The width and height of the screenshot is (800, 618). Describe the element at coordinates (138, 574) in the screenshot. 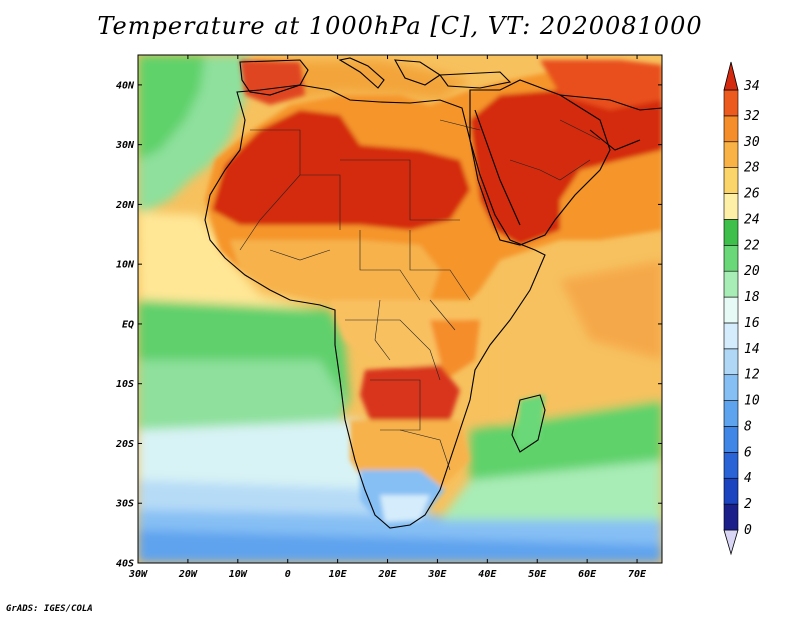

I see `lon-tick-label: 30W` at that location.